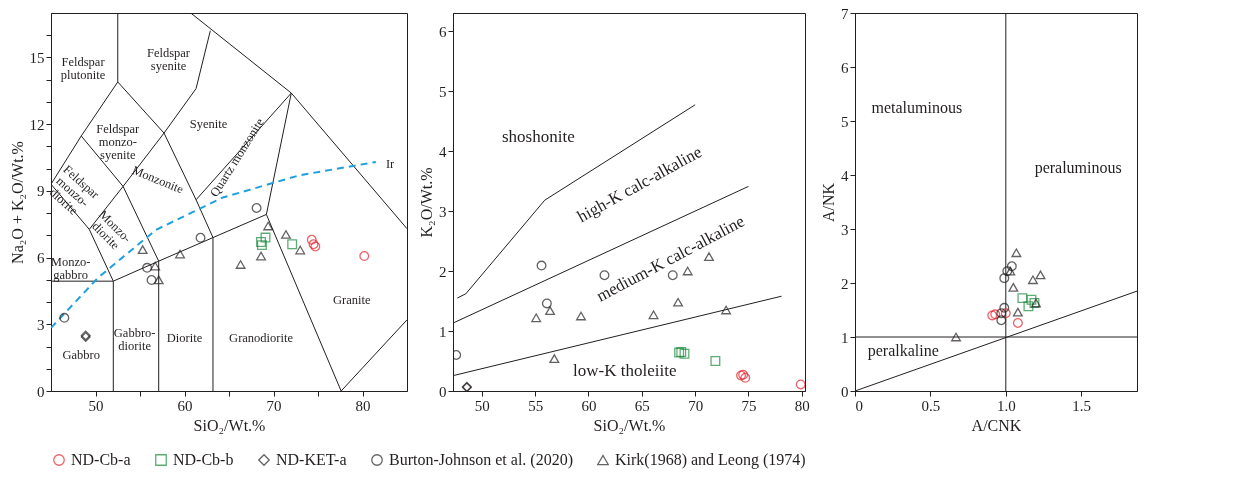  I want to click on annotation: Gabbro- diorite, so click(134, 340).